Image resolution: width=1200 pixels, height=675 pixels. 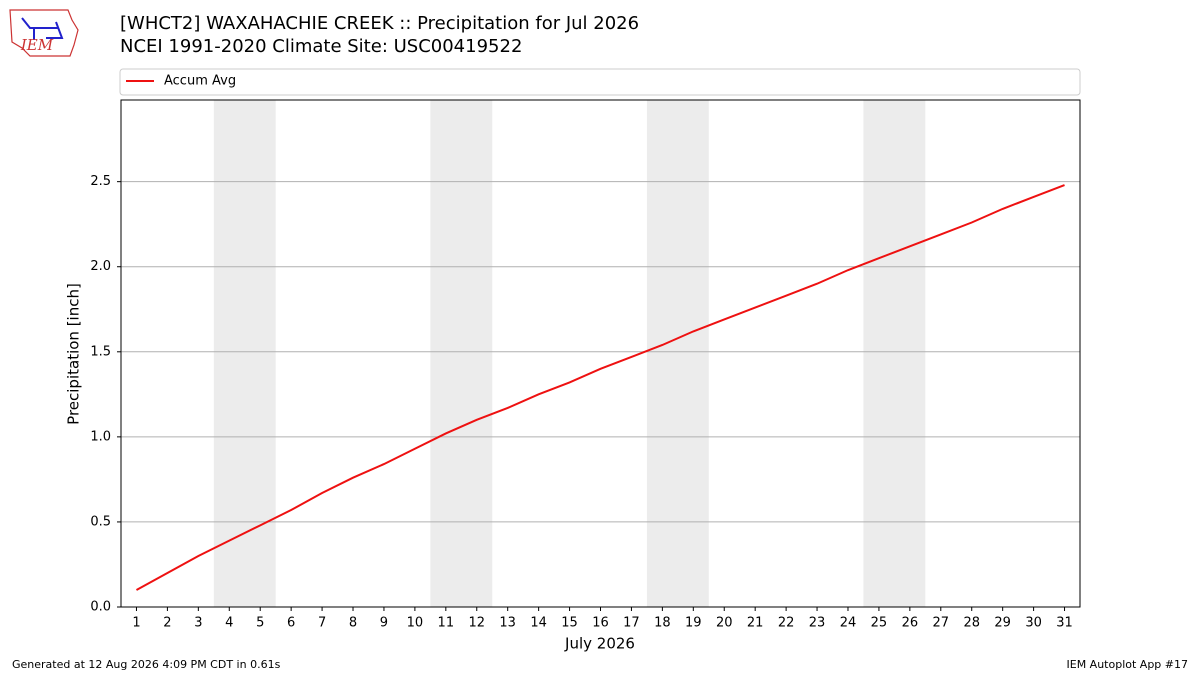 What do you see at coordinates (136, 623) in the screenshot?
I see `x-tick-label: 1` at bounding box center [136, 623].